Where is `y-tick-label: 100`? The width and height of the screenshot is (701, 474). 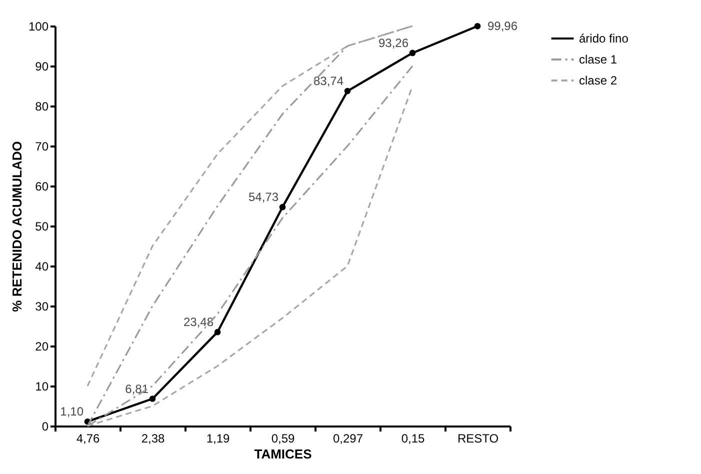
y-tick-label: 100 is located at coordinates (38, 27).